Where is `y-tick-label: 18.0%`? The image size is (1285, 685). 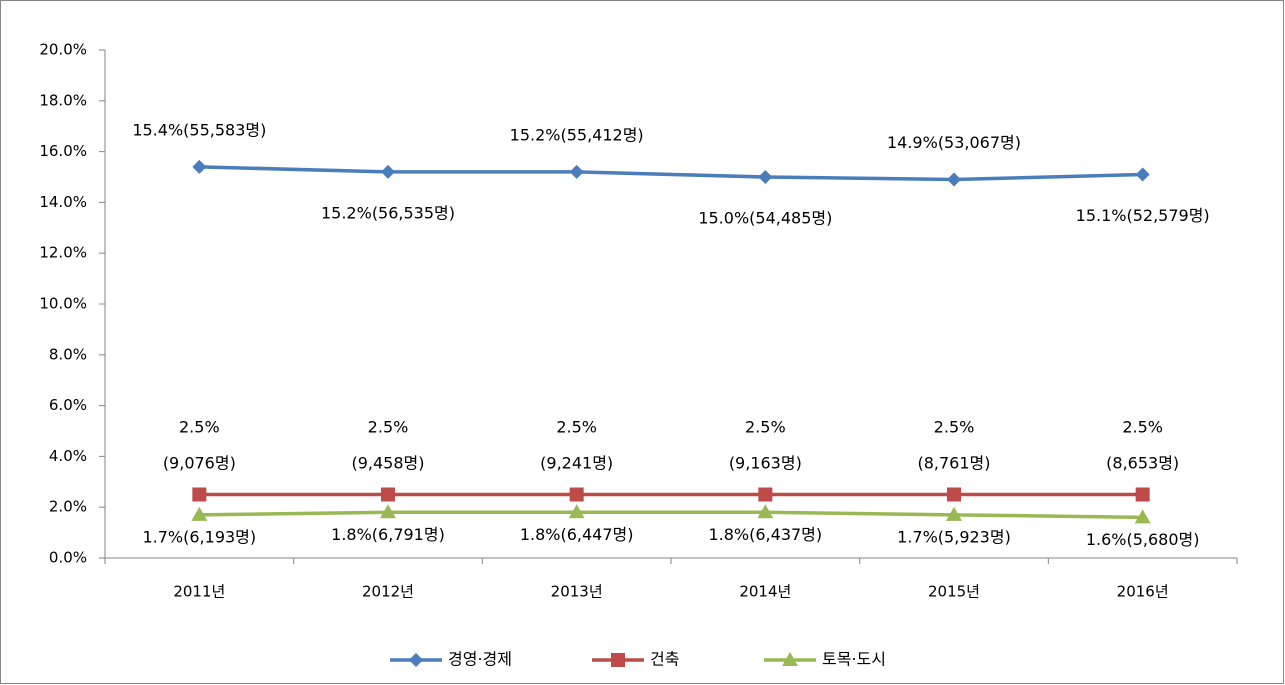
y-tick-label: 18.0% is located at coordinates (63, 100).